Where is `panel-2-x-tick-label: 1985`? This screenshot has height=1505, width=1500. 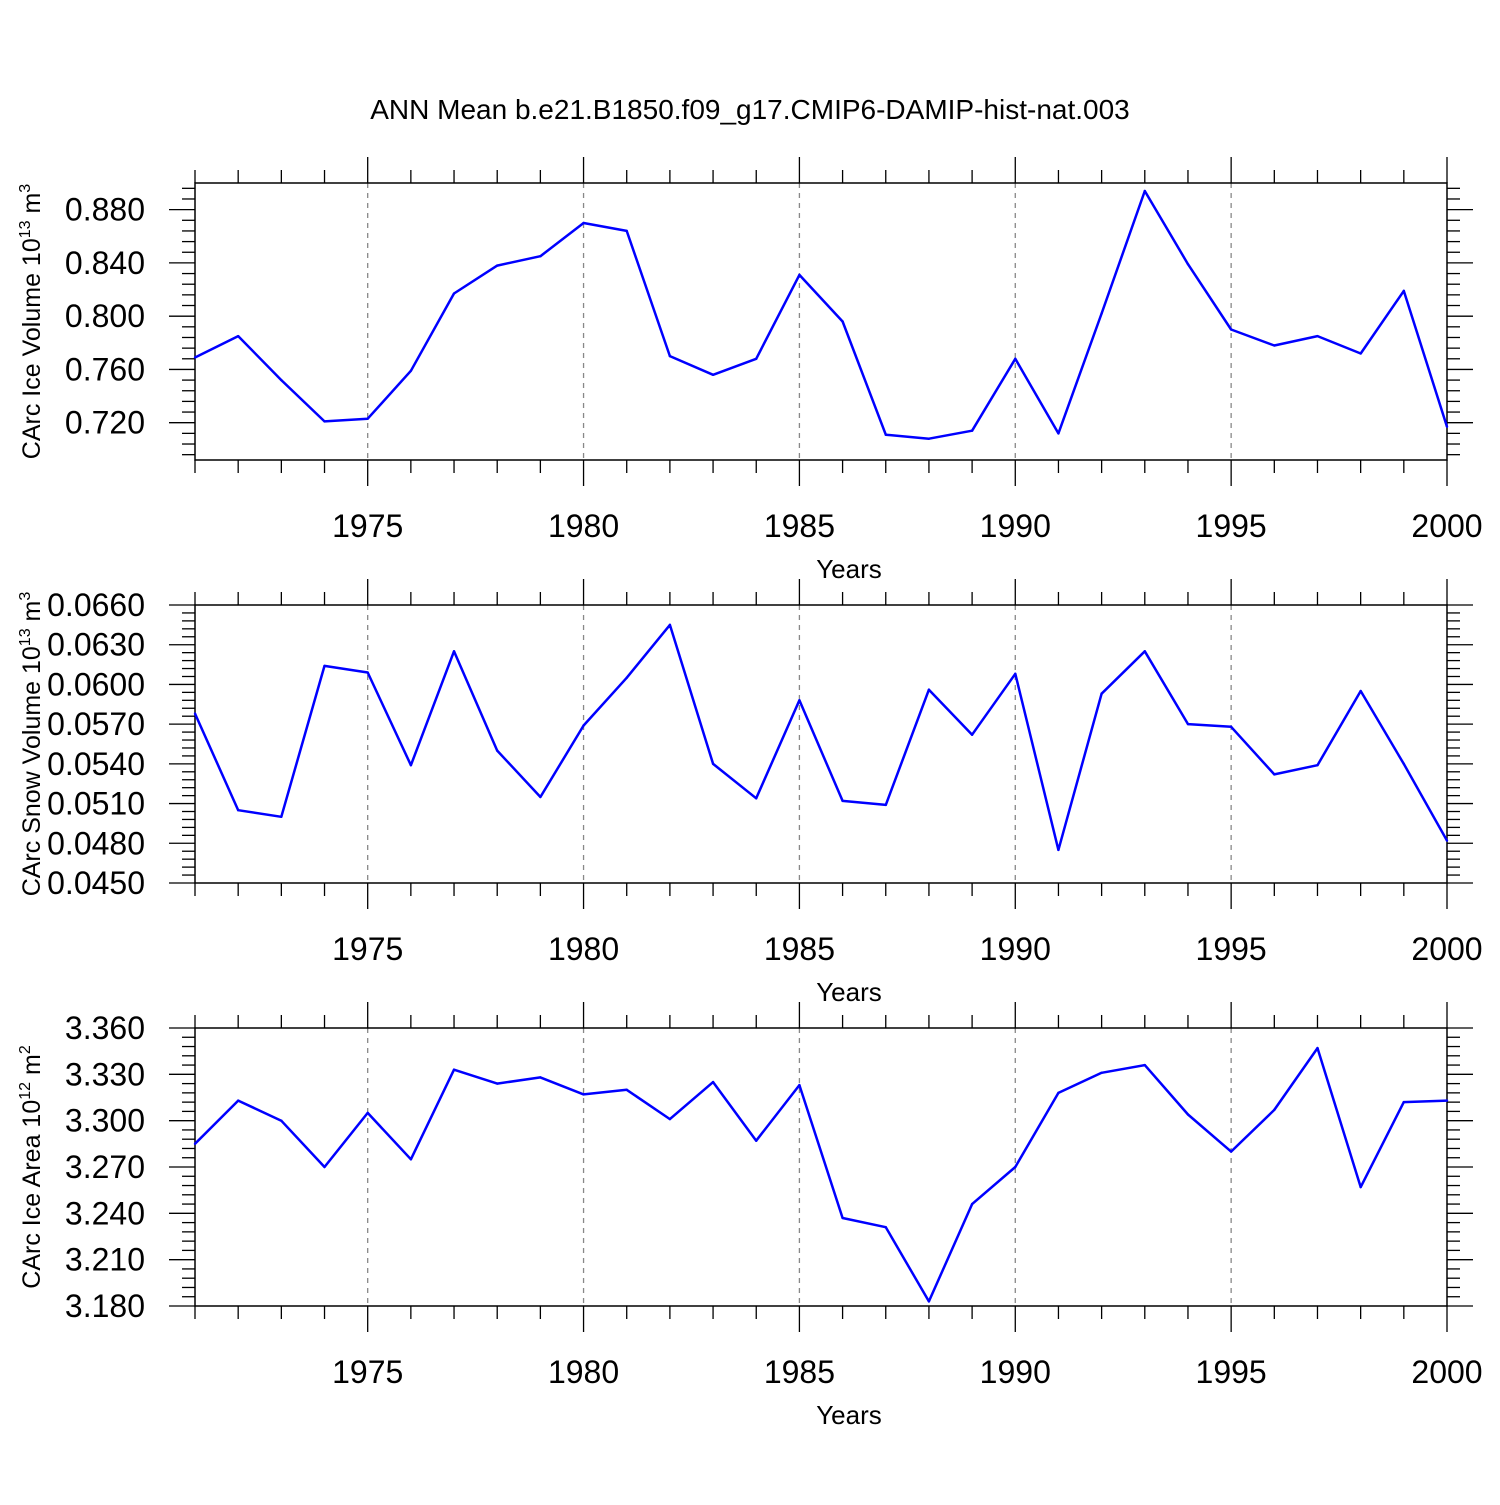 panel-2-x-tick-label: 1985 is located at coordinates (799, 949).